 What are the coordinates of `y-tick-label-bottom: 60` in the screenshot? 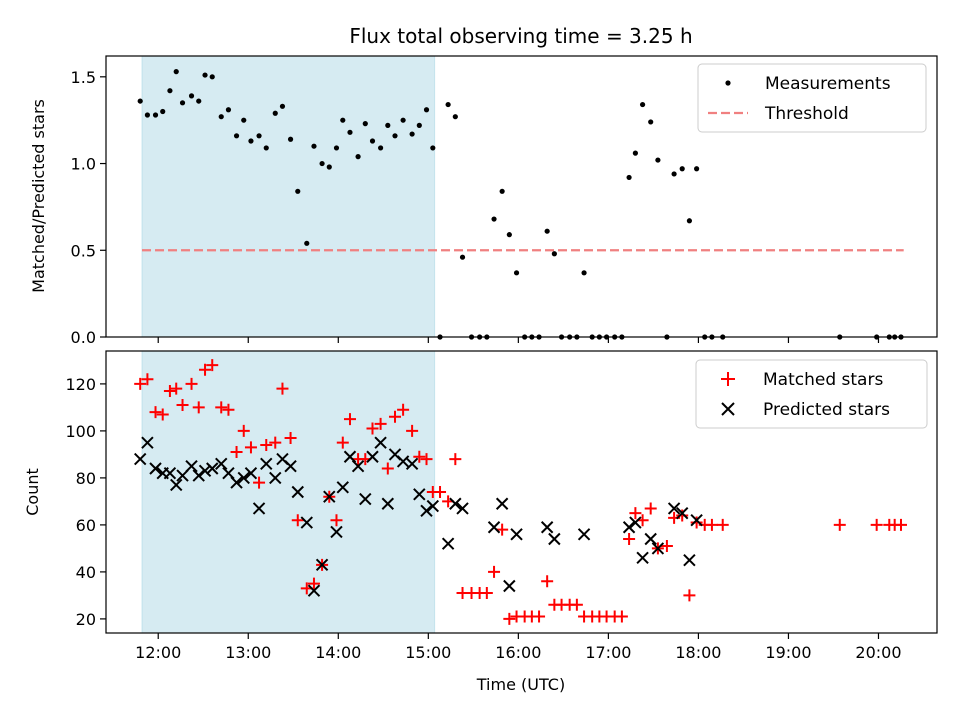 It's located at (86, 525).